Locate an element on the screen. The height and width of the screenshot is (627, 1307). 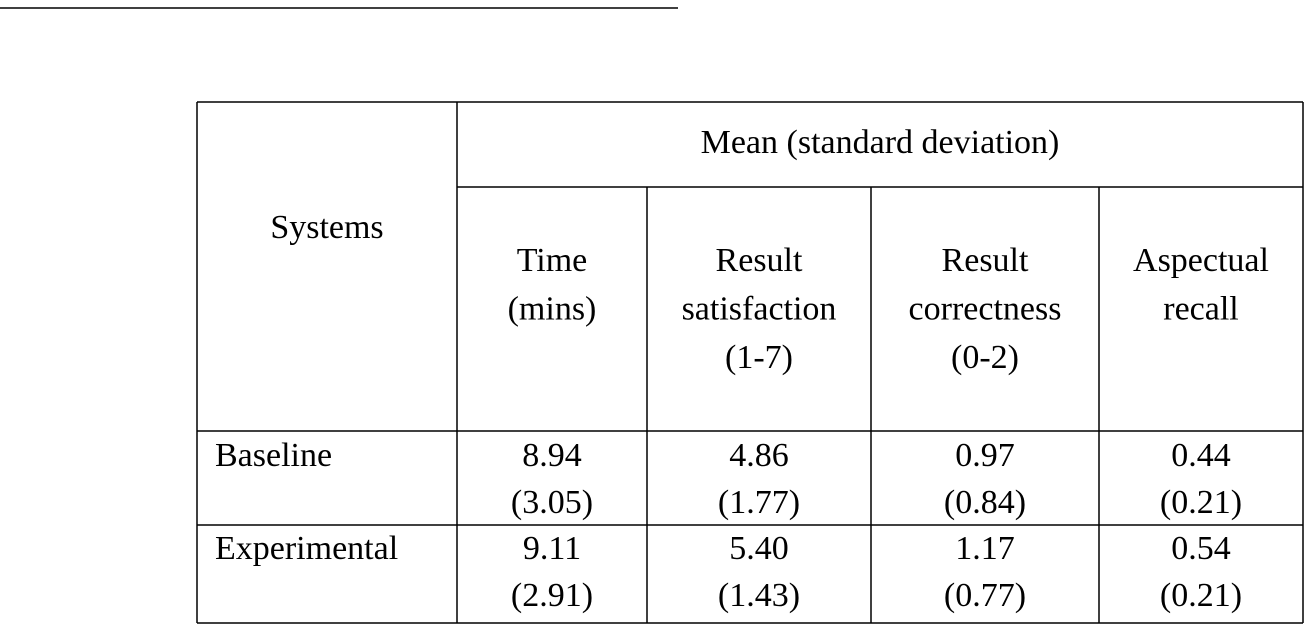
column-header: recall is located at coordinates (1201, 308).